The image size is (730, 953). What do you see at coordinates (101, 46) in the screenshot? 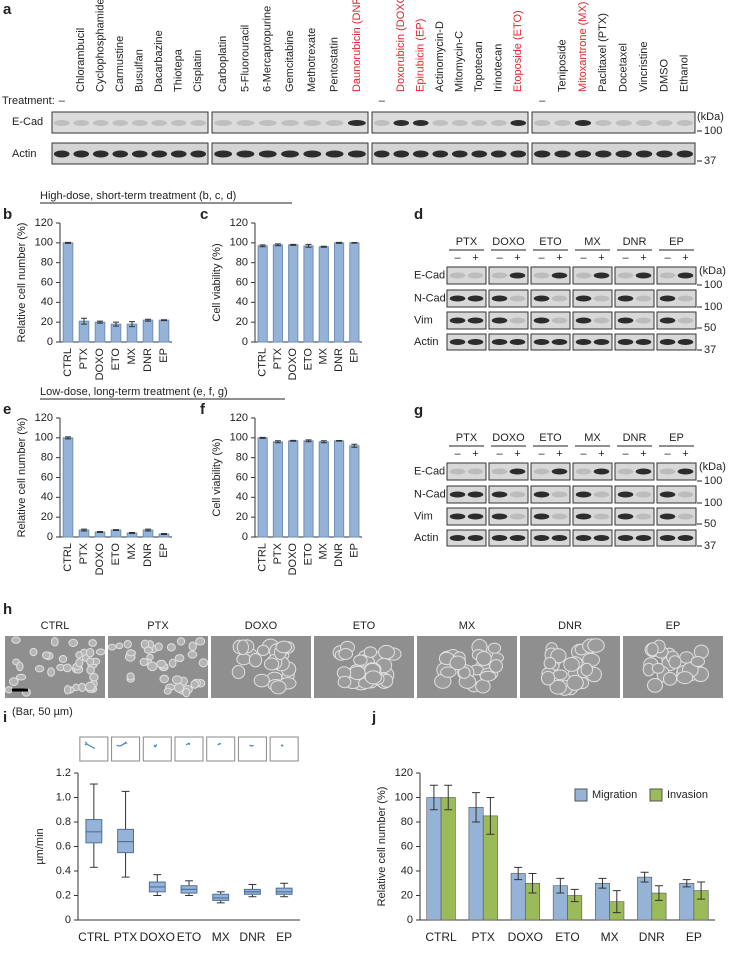
I see `drug-label: Cyclophosphamide` at bounding box center [101, 46].